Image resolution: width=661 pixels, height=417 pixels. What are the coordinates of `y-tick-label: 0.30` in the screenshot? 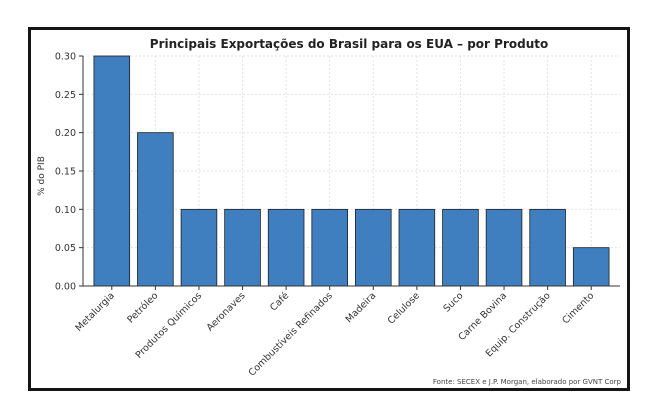 It's located at (65, 57).